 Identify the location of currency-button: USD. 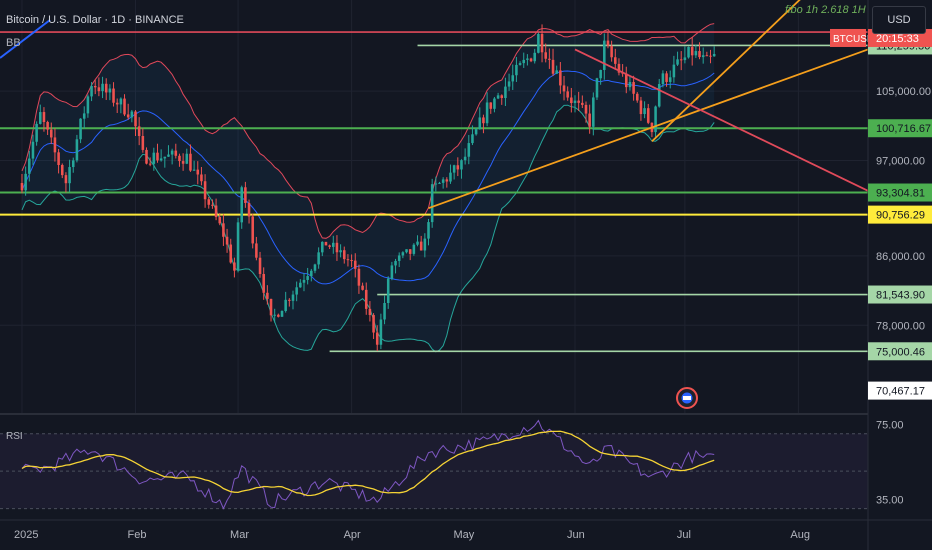
(899, 20).